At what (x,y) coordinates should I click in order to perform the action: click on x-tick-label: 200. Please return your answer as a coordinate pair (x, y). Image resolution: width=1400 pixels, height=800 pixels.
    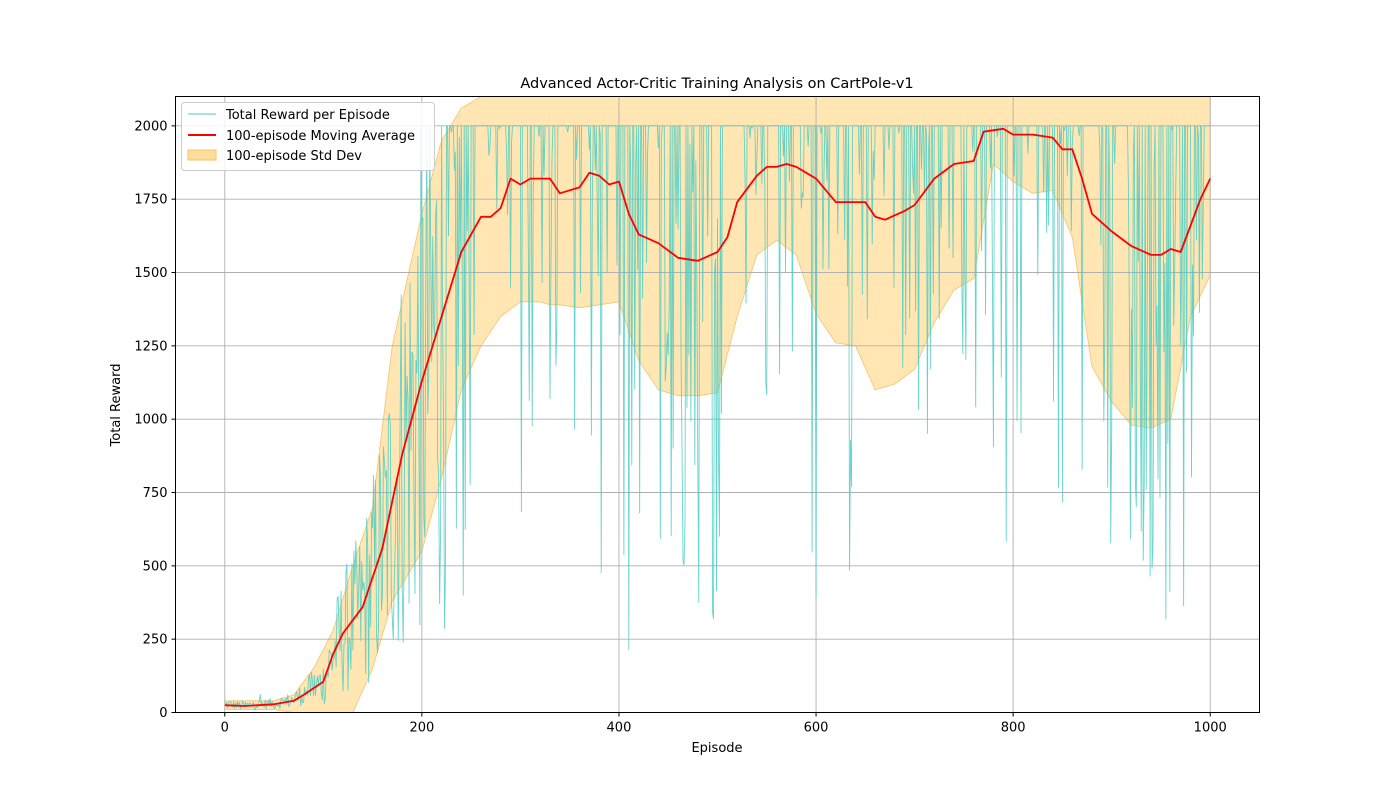
    Looking at the image, I should click on (421, 728).